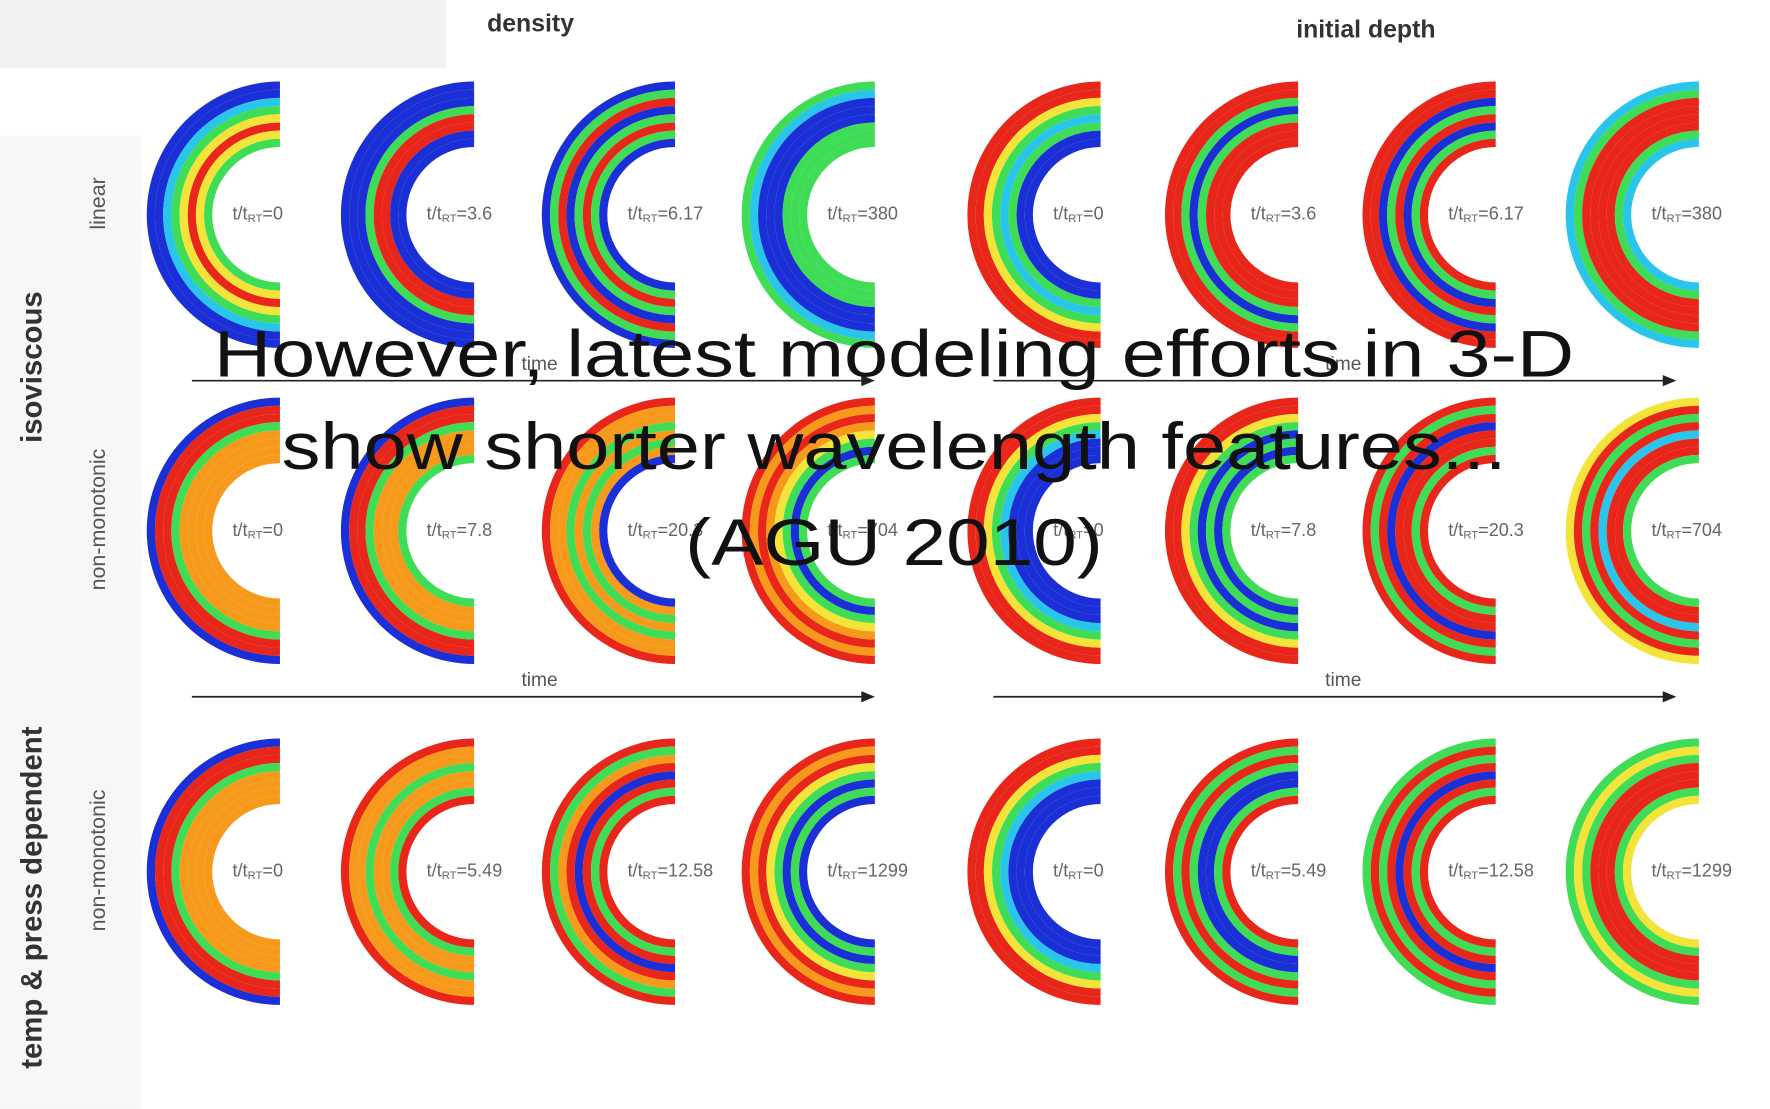 Image resolution: width=1770 pixels, height=1109 pixels. I want to click on panel-label: t/tRT=20.3, so click(1486, 531).